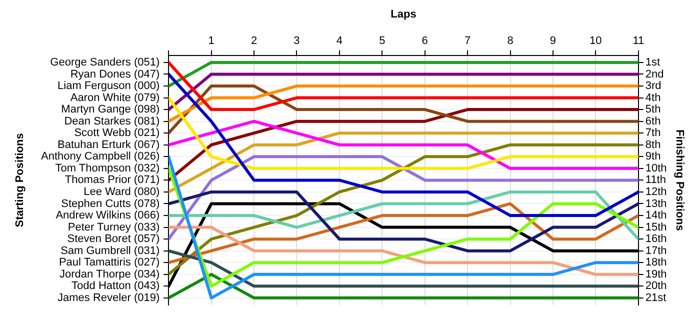 This screenshot has width=700, height=315. Describe the element at coordinates (115, 98) in the screenshot. I see `text: Aaron White (079)` at that location.